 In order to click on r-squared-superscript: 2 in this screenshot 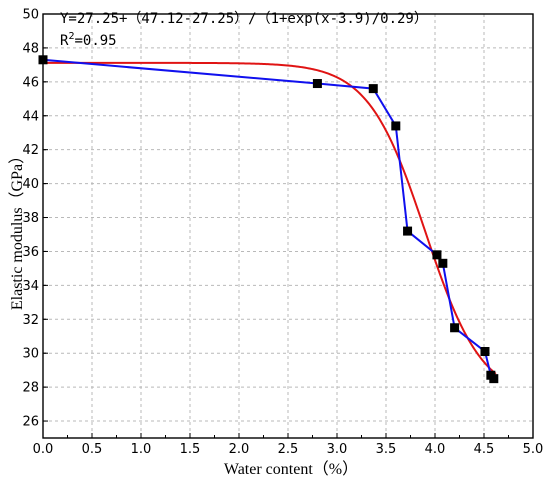, I will do `click(71, 36)`.